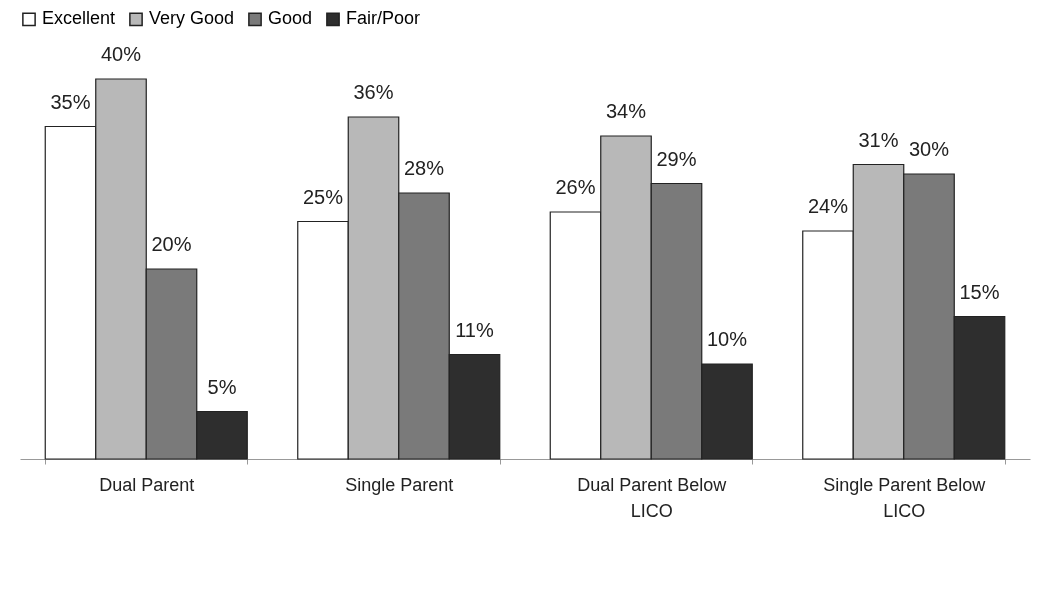  I want to click on data-label: 15%, so click(979, 291).